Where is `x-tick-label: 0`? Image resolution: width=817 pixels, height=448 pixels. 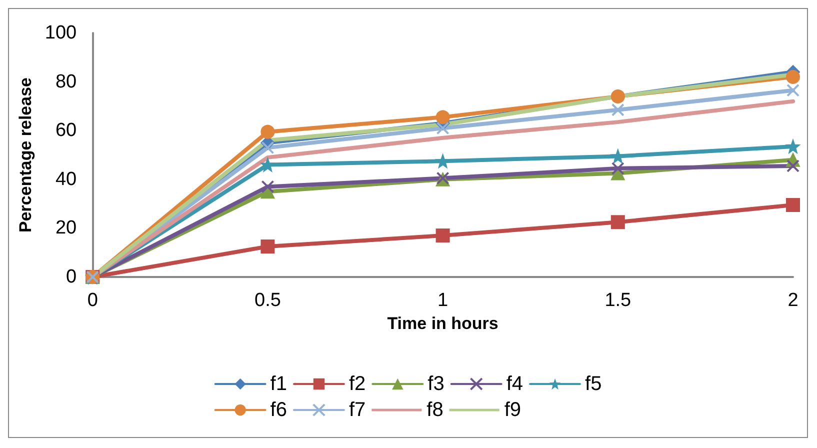
x-tick-label: 0 is located at coordinates (92, 300).